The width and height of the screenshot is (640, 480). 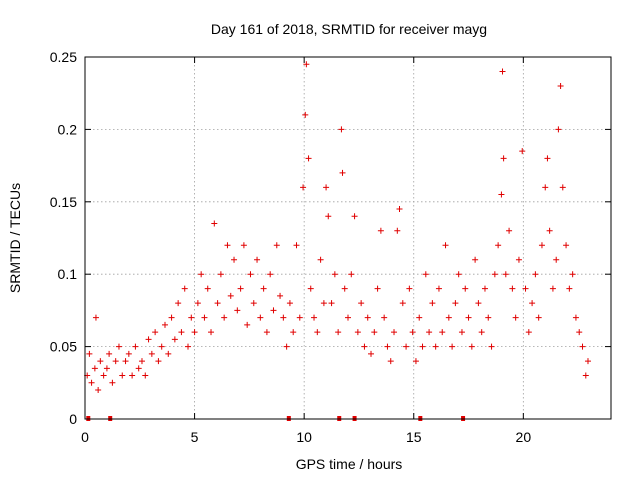 What do you see at coordinates (63, 238) in the screenshot?
I see `y-tick-labels: 0 0.05 0.1 0.15 0.2 0.25` at bounding box center [63, 238].